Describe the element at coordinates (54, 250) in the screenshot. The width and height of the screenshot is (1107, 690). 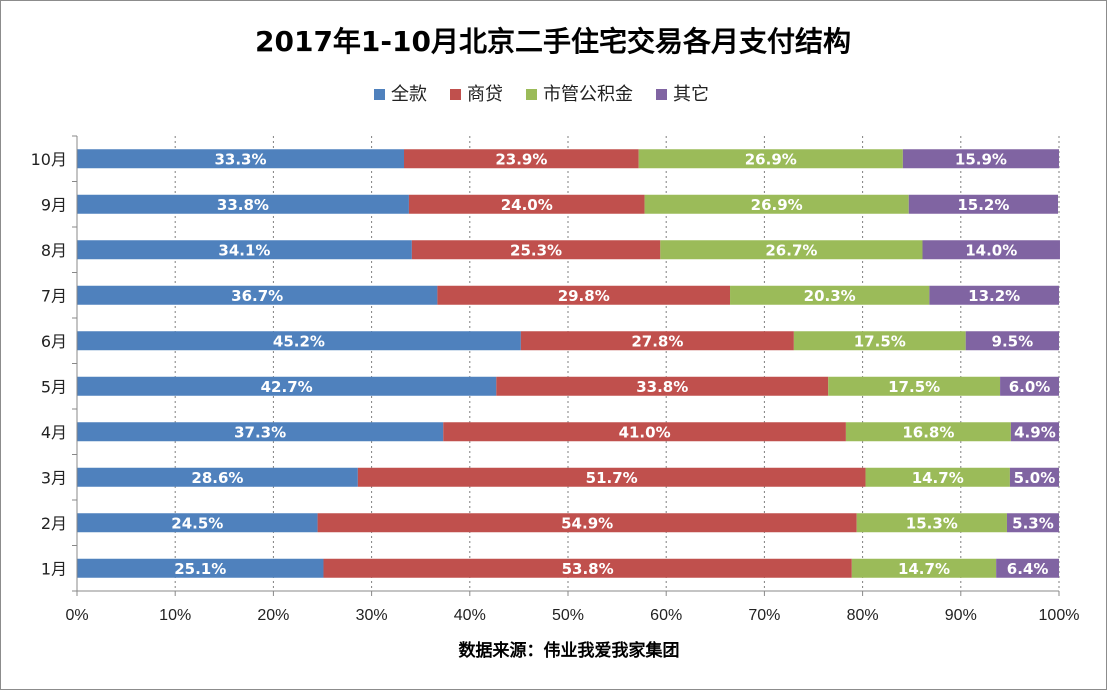
I see `y-tick-label-2: 8月` at that location.